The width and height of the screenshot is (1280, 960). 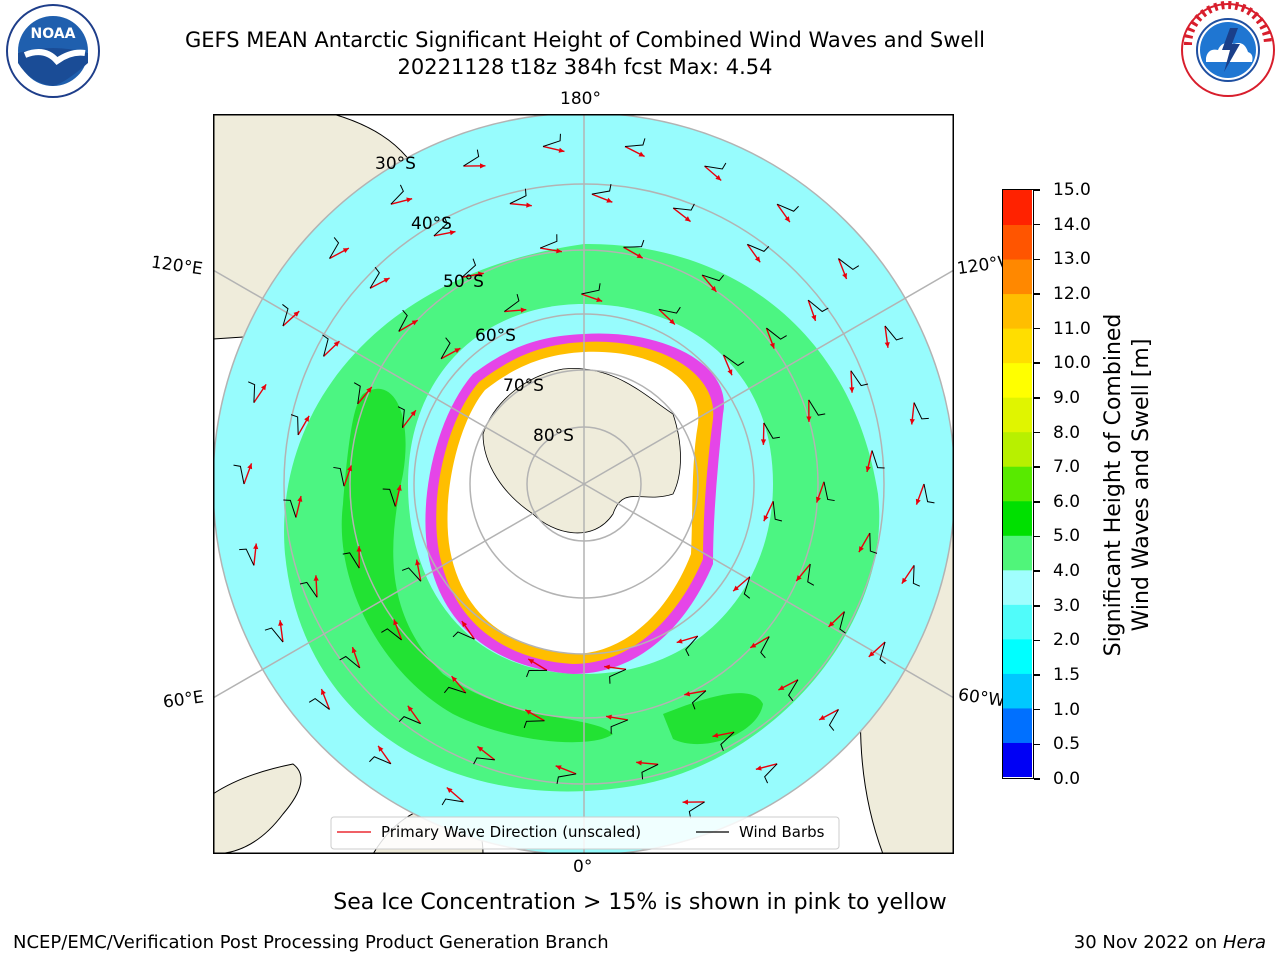 What do you see at coordinates (1067, 744) in the screenshot?
I see `colorbar-tick-label: 0.5` at bounding box center [1067, 744].